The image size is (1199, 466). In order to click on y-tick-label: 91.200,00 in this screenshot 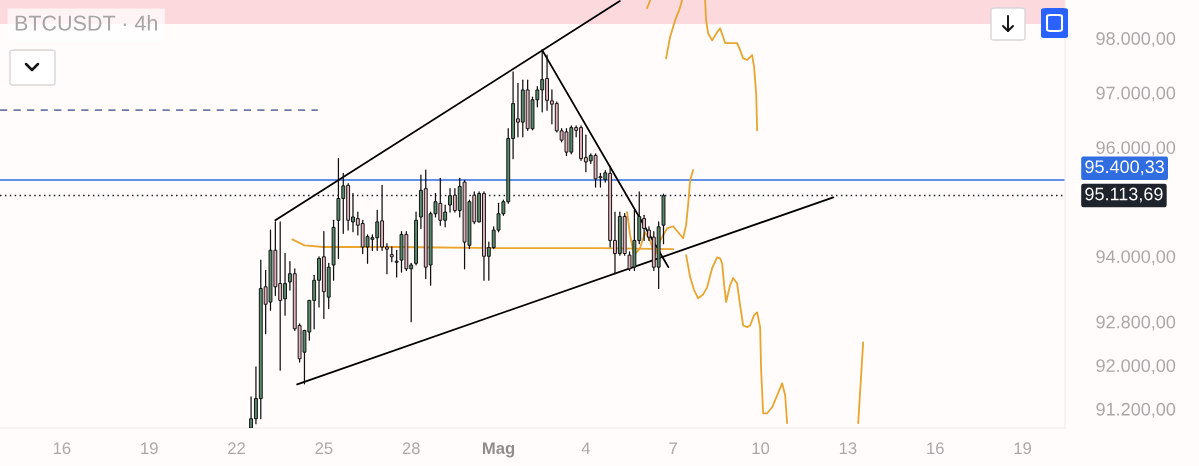, I will do `click(1136, 410)`.